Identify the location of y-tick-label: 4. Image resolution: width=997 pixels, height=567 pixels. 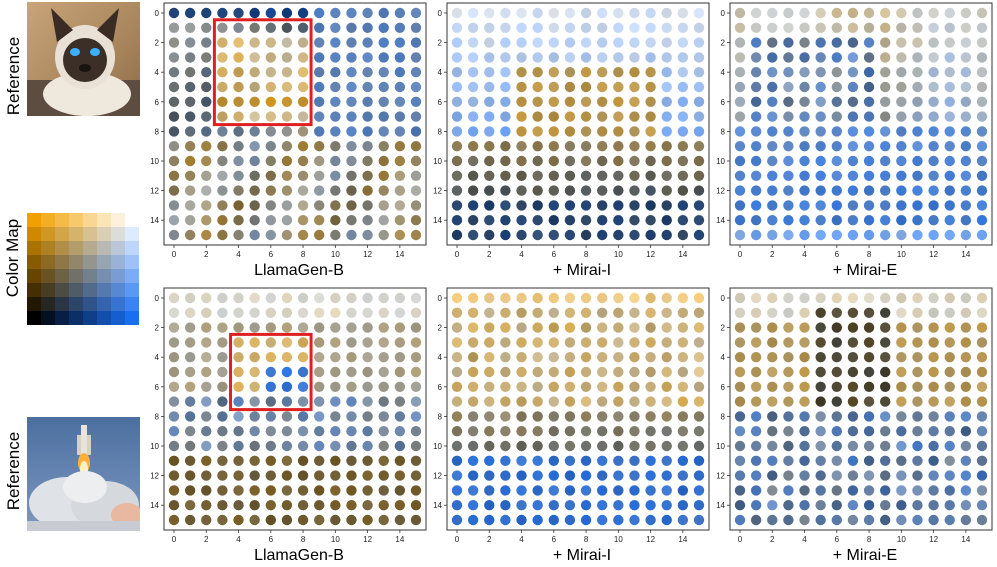
(440, 357).